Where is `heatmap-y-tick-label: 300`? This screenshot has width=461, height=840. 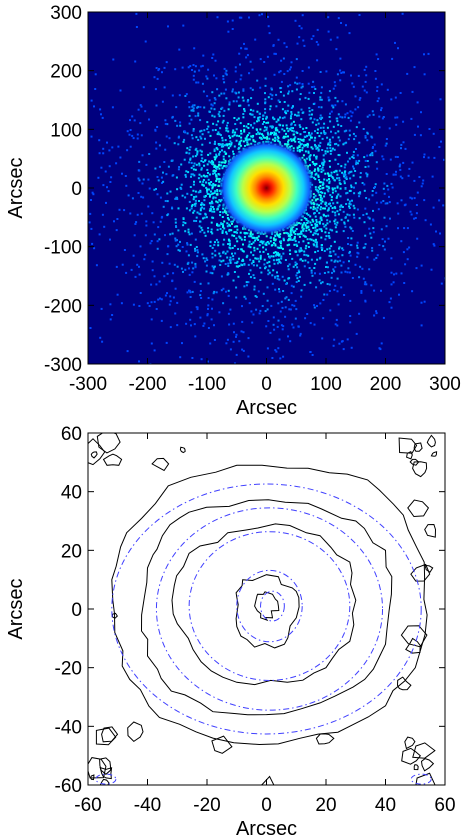 heatmap-y-tick-label: 300 is located at coordinates (66, 13).